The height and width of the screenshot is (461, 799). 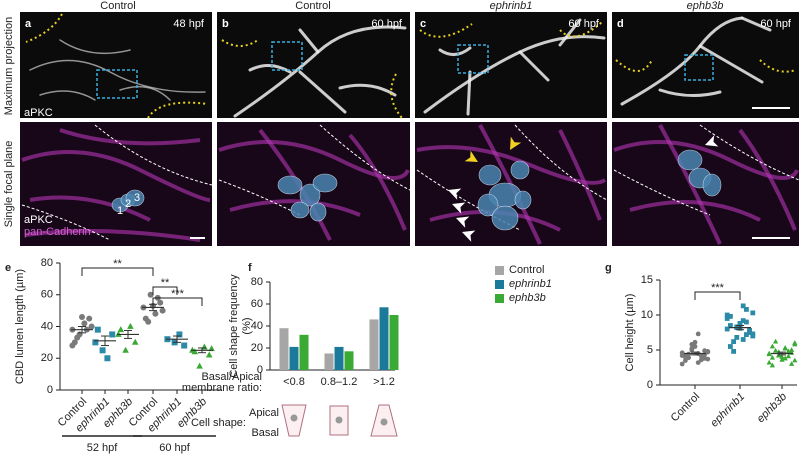 I want to click on x-tick-label: <0.8, so click(x=294, y=382).